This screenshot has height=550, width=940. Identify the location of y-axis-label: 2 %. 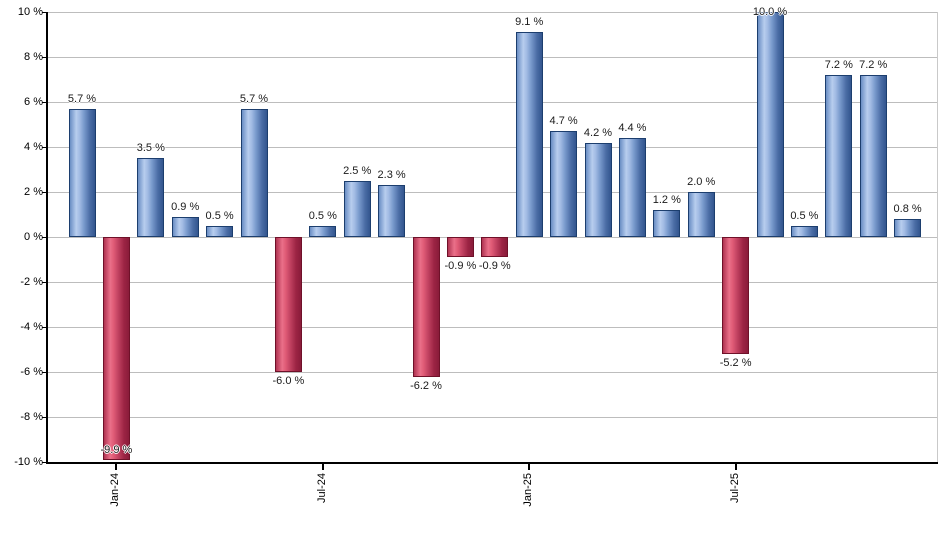
(33, 192).